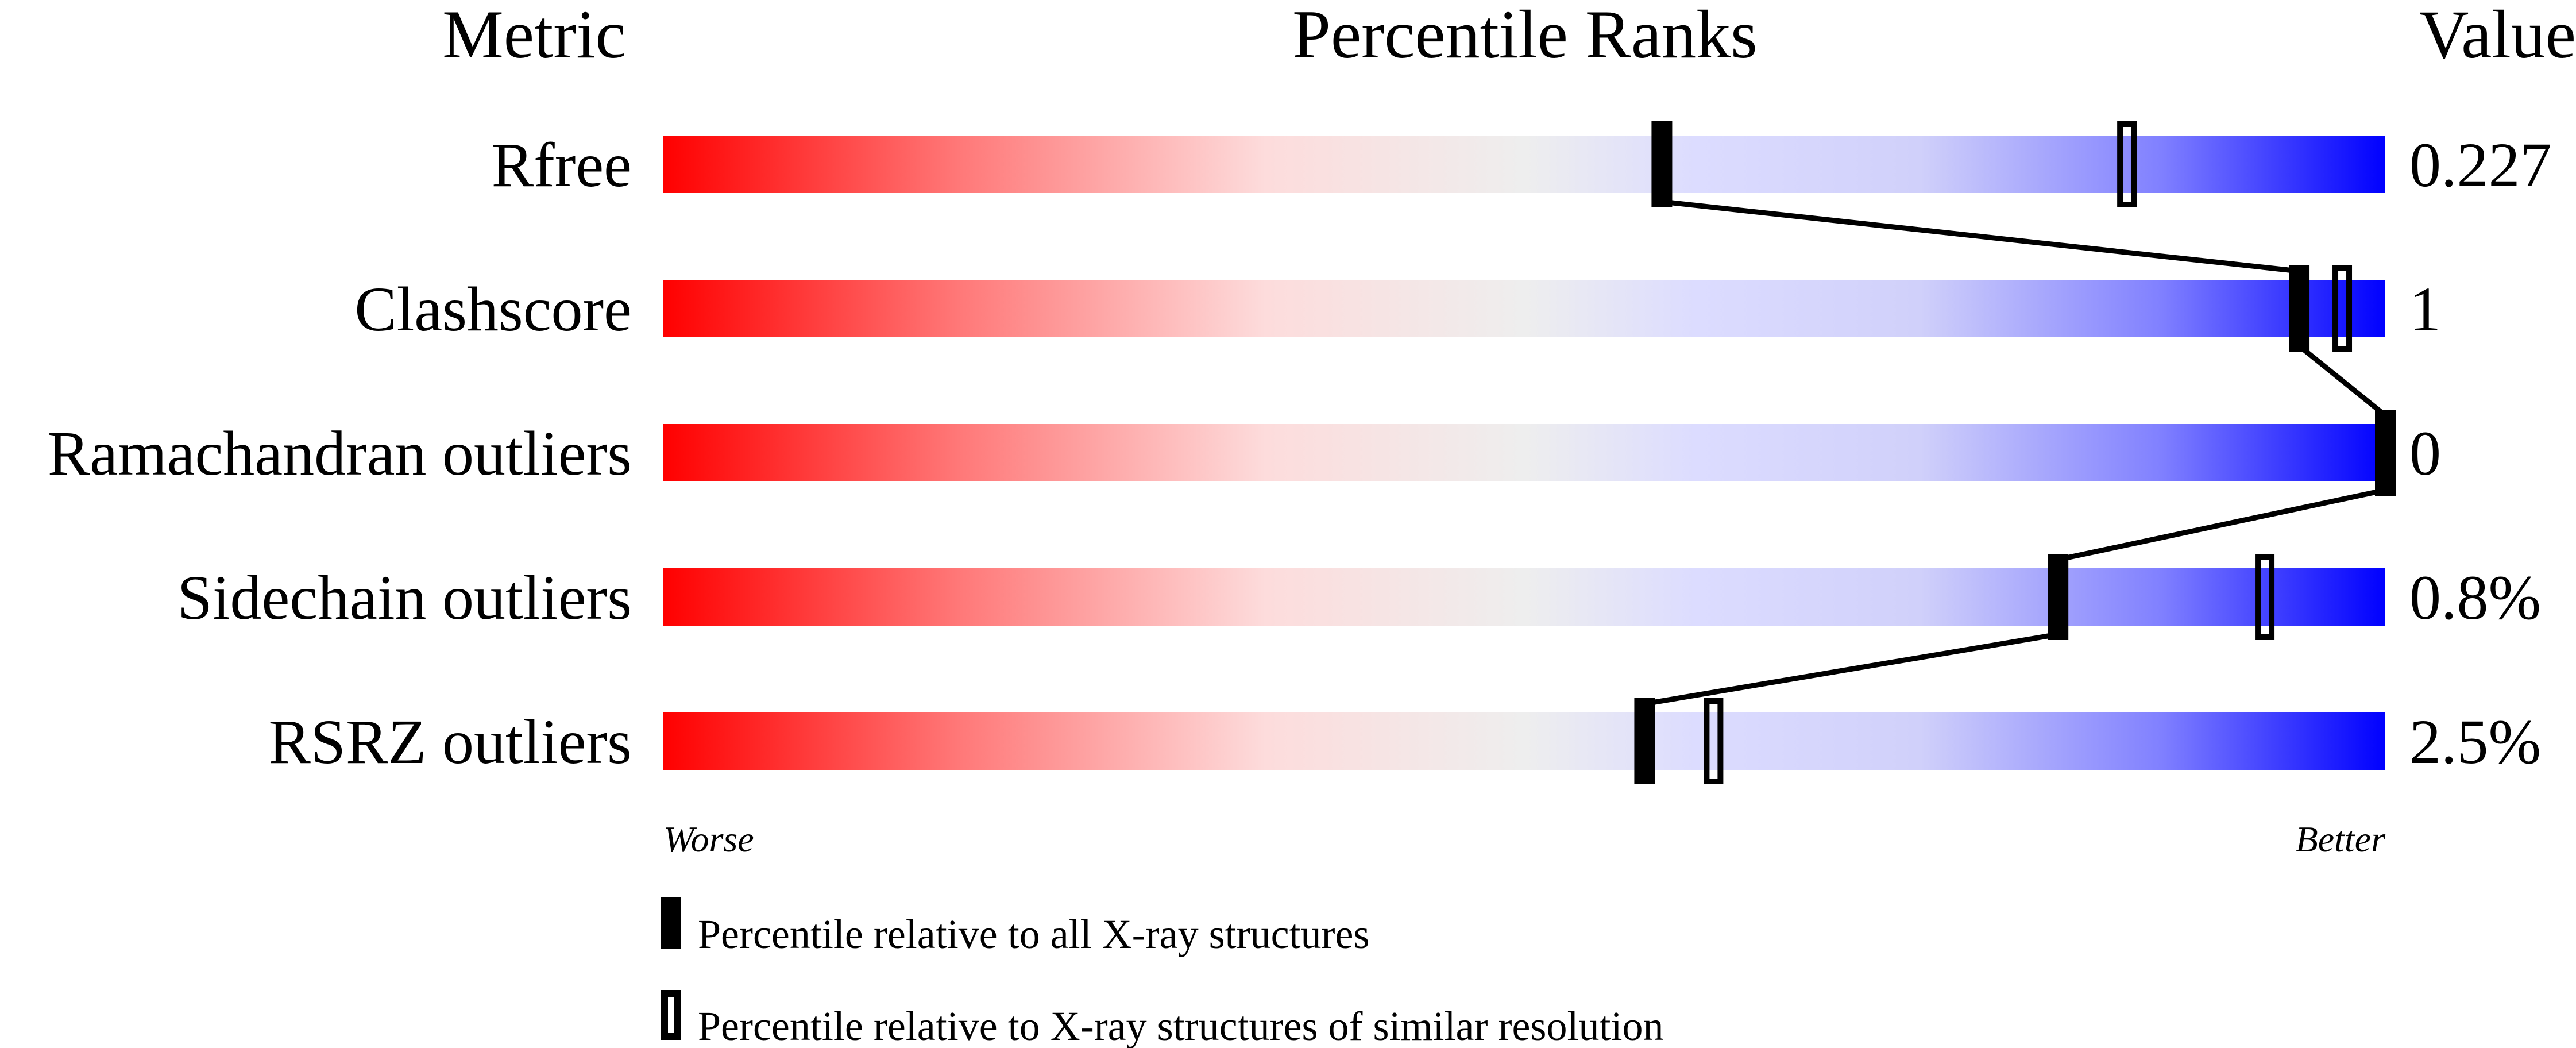 The height and width of the screenshot is (1048, 2576). I want to click on header-value: Value, so click(2497, 36).